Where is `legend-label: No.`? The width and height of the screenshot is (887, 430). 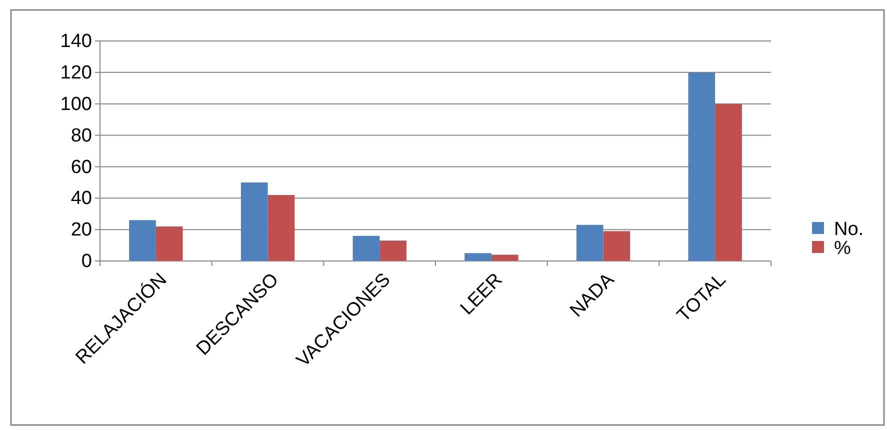 legend-label: No. is located at coordinates (849, 229).